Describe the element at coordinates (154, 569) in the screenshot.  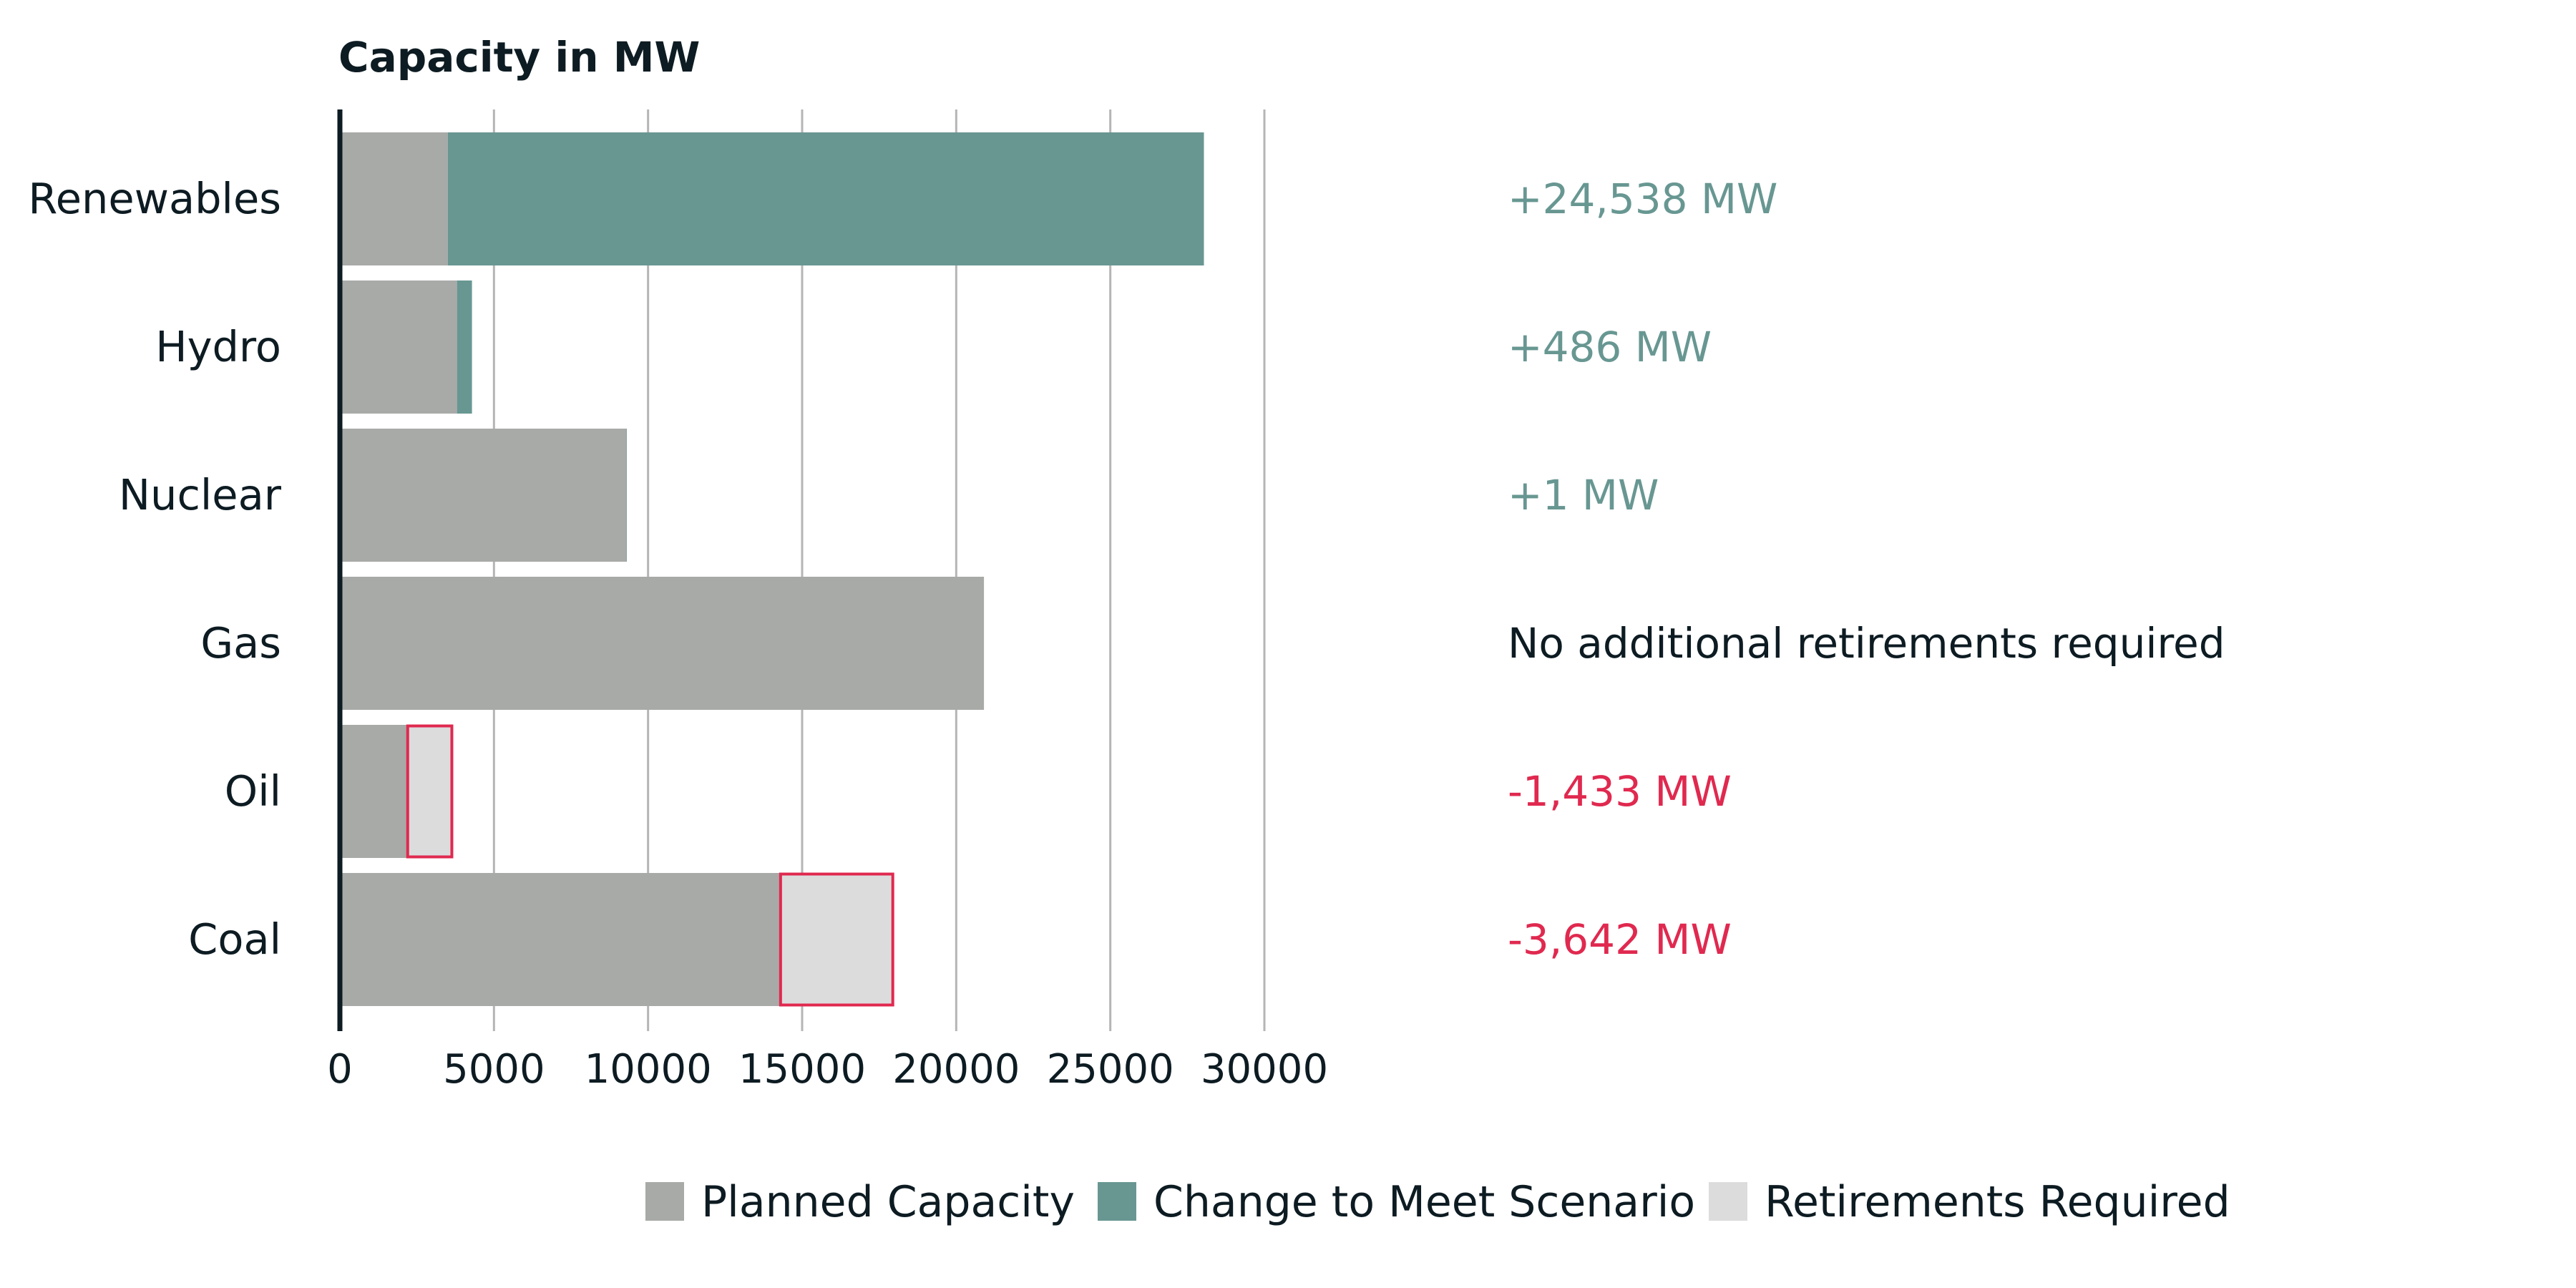
I see `category-labels: Renewables Hydro Nuclear Gas Oil Coal` at that location.